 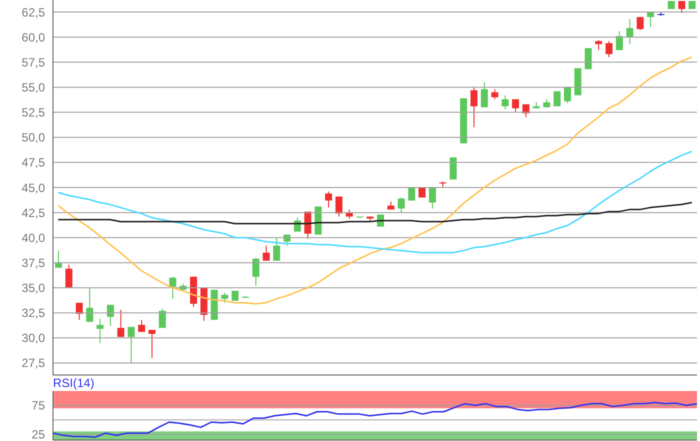 What do you see at coordinates (34, 137) in the screenshot?
I see `y-tick-label: 50,0` at bounding box center [34, 137].